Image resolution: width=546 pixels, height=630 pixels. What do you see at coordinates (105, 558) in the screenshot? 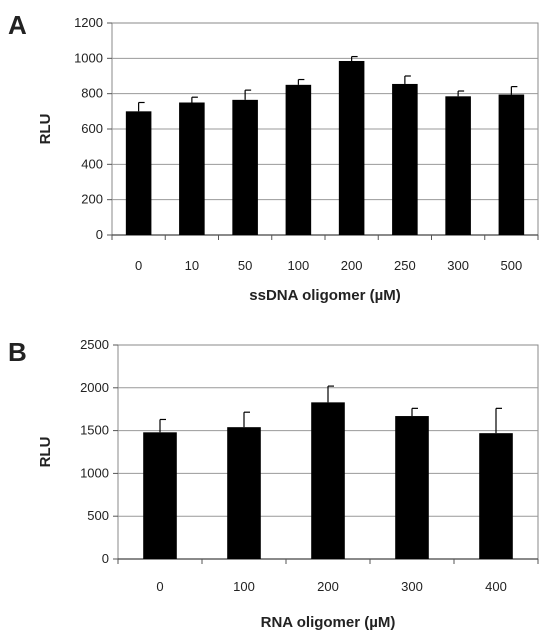
I see `chart-b-y-tick-label: 0` at bounding box center [105, 558].